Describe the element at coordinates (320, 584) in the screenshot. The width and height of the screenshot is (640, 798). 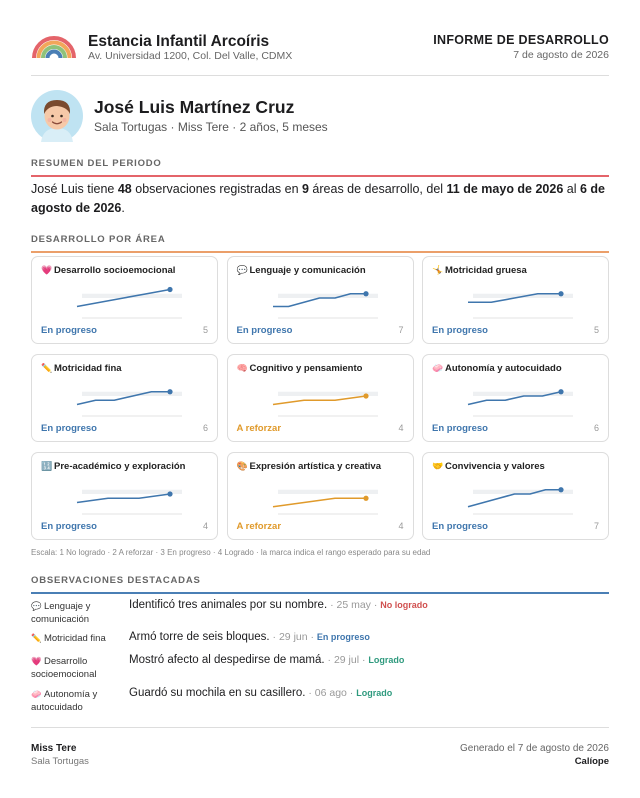
I see `section-title-observations: OBSERVACIONES DESTACADAS` at that location.